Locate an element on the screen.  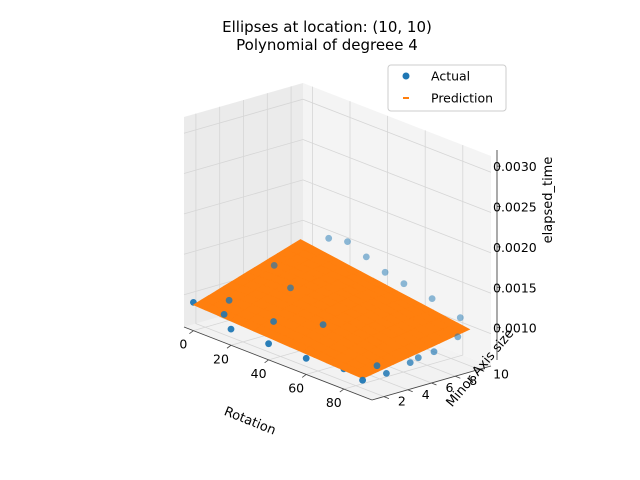
y-tick-label: 8 is located at coordinates (473, 380).